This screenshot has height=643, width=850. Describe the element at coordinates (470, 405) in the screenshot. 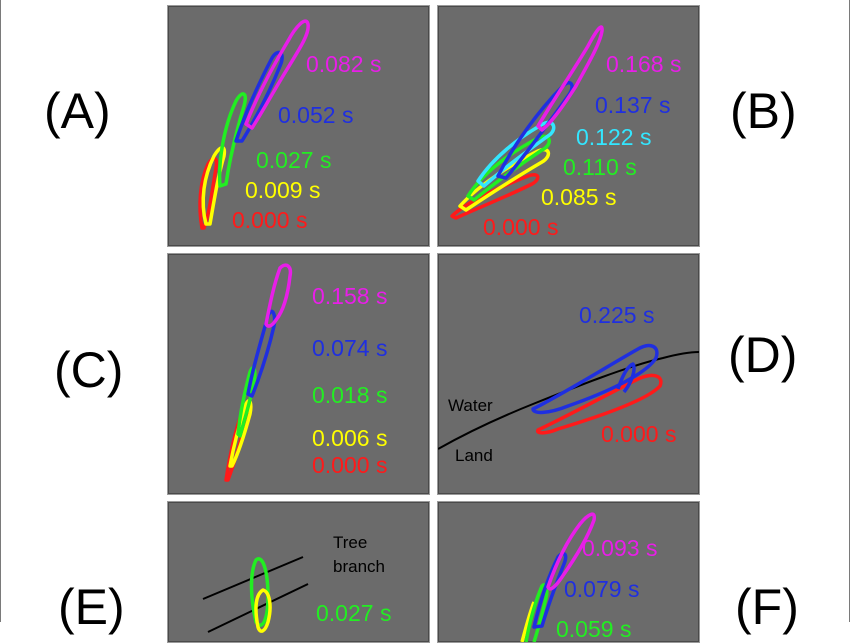

I see `water-label: Water` at that location.